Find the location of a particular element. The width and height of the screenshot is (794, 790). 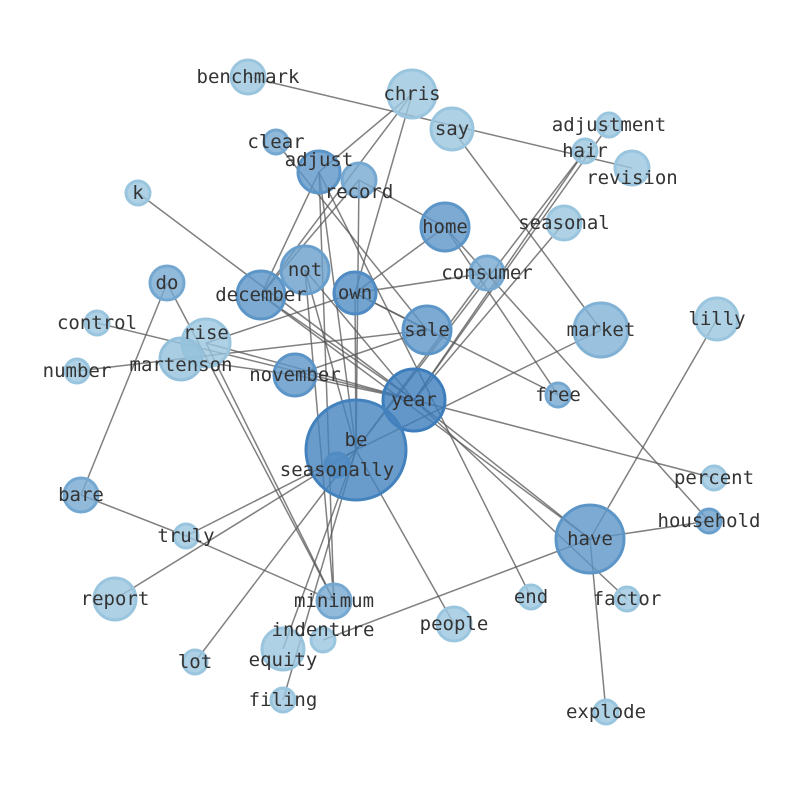

node-report is located at coordinates (115, 599).